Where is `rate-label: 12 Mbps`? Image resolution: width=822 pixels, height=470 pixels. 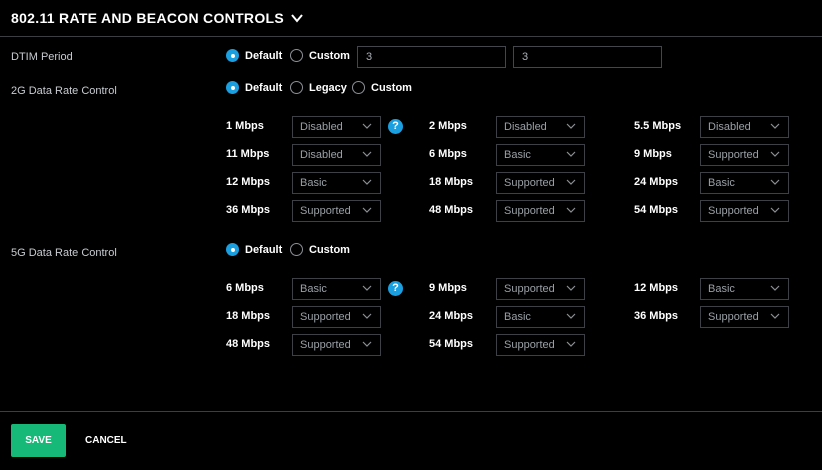 rate-label: 12 Mbps is located at coordinates (656, 288).